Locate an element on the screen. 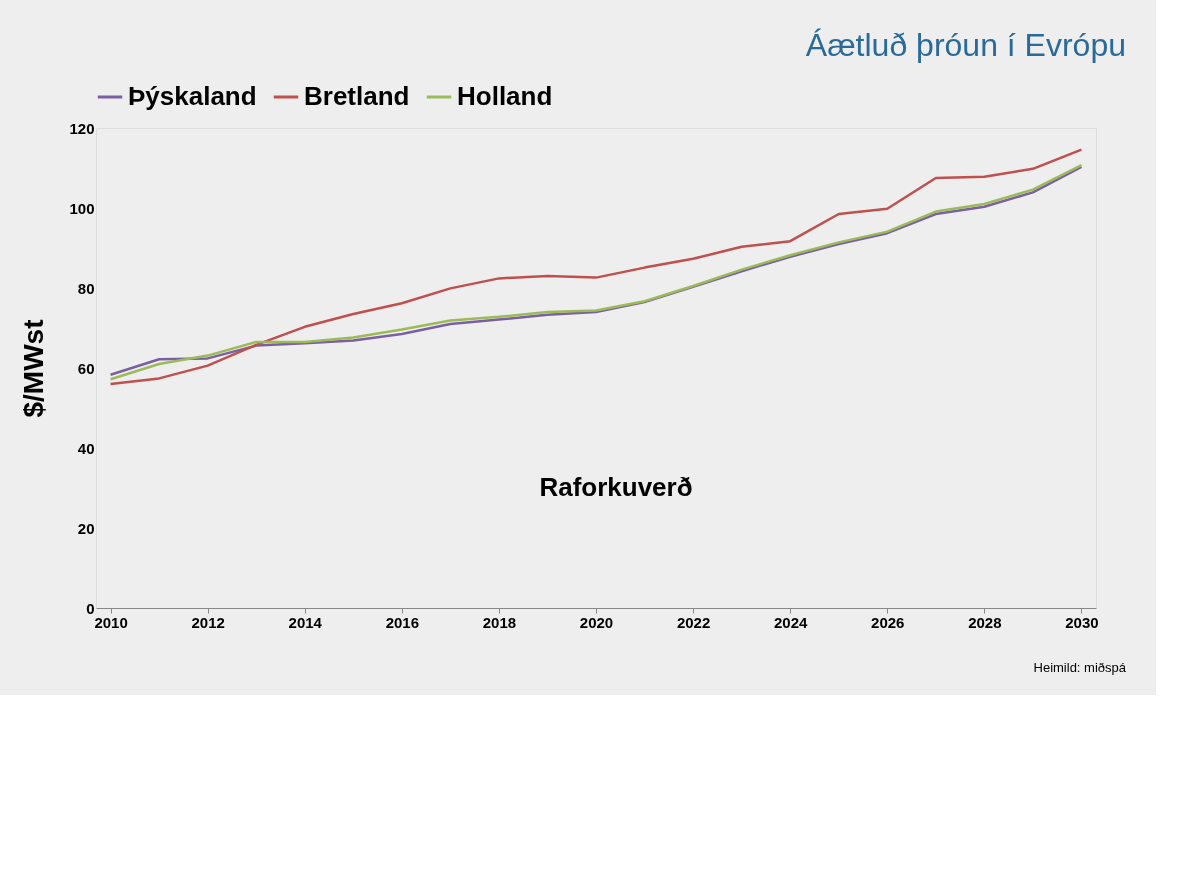 The height and width of the screenshot is (892, 1200). x-tick-label: 2018 is located at coordinates (499, 622).